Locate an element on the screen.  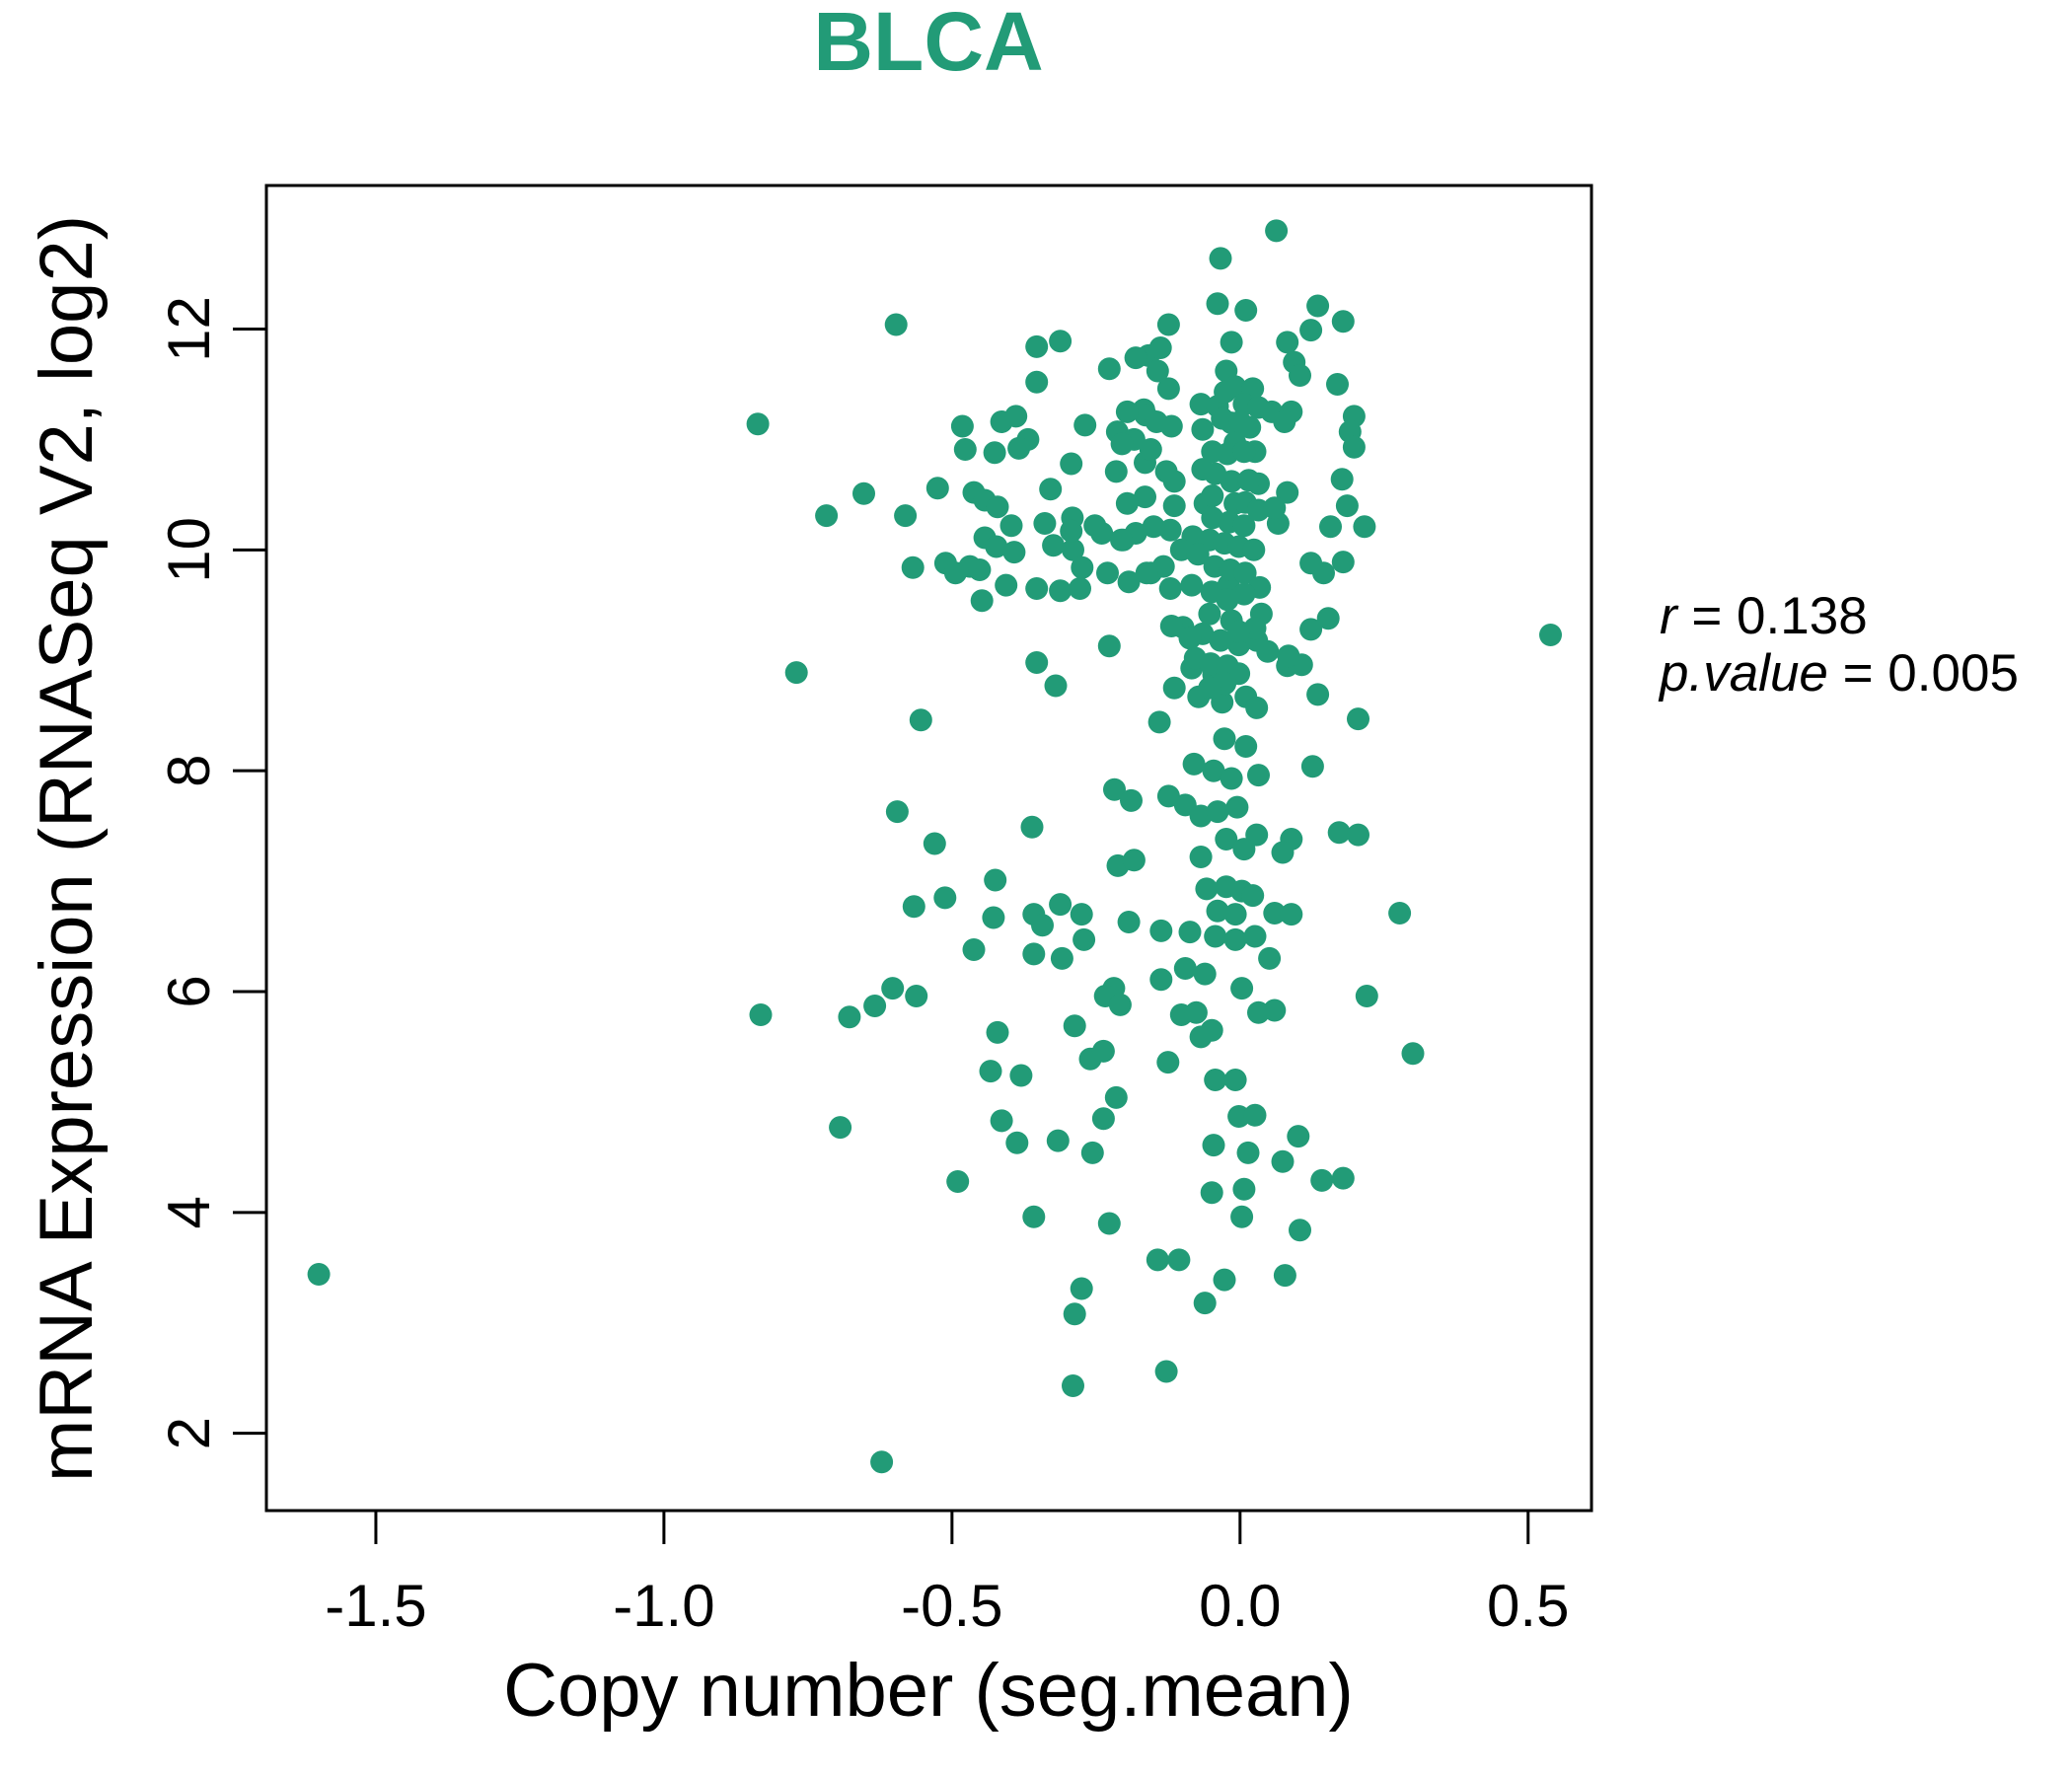
y-tick-label: 12 is located at coordinates (189, 329).